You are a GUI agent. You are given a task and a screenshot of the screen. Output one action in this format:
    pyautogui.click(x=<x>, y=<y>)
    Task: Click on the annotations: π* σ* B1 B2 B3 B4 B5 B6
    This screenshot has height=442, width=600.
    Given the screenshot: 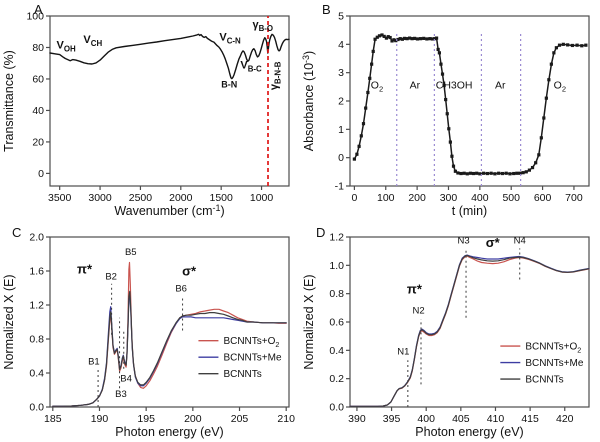 What is the action you would take?
    pyautogui.click(x=137, y=323)
    